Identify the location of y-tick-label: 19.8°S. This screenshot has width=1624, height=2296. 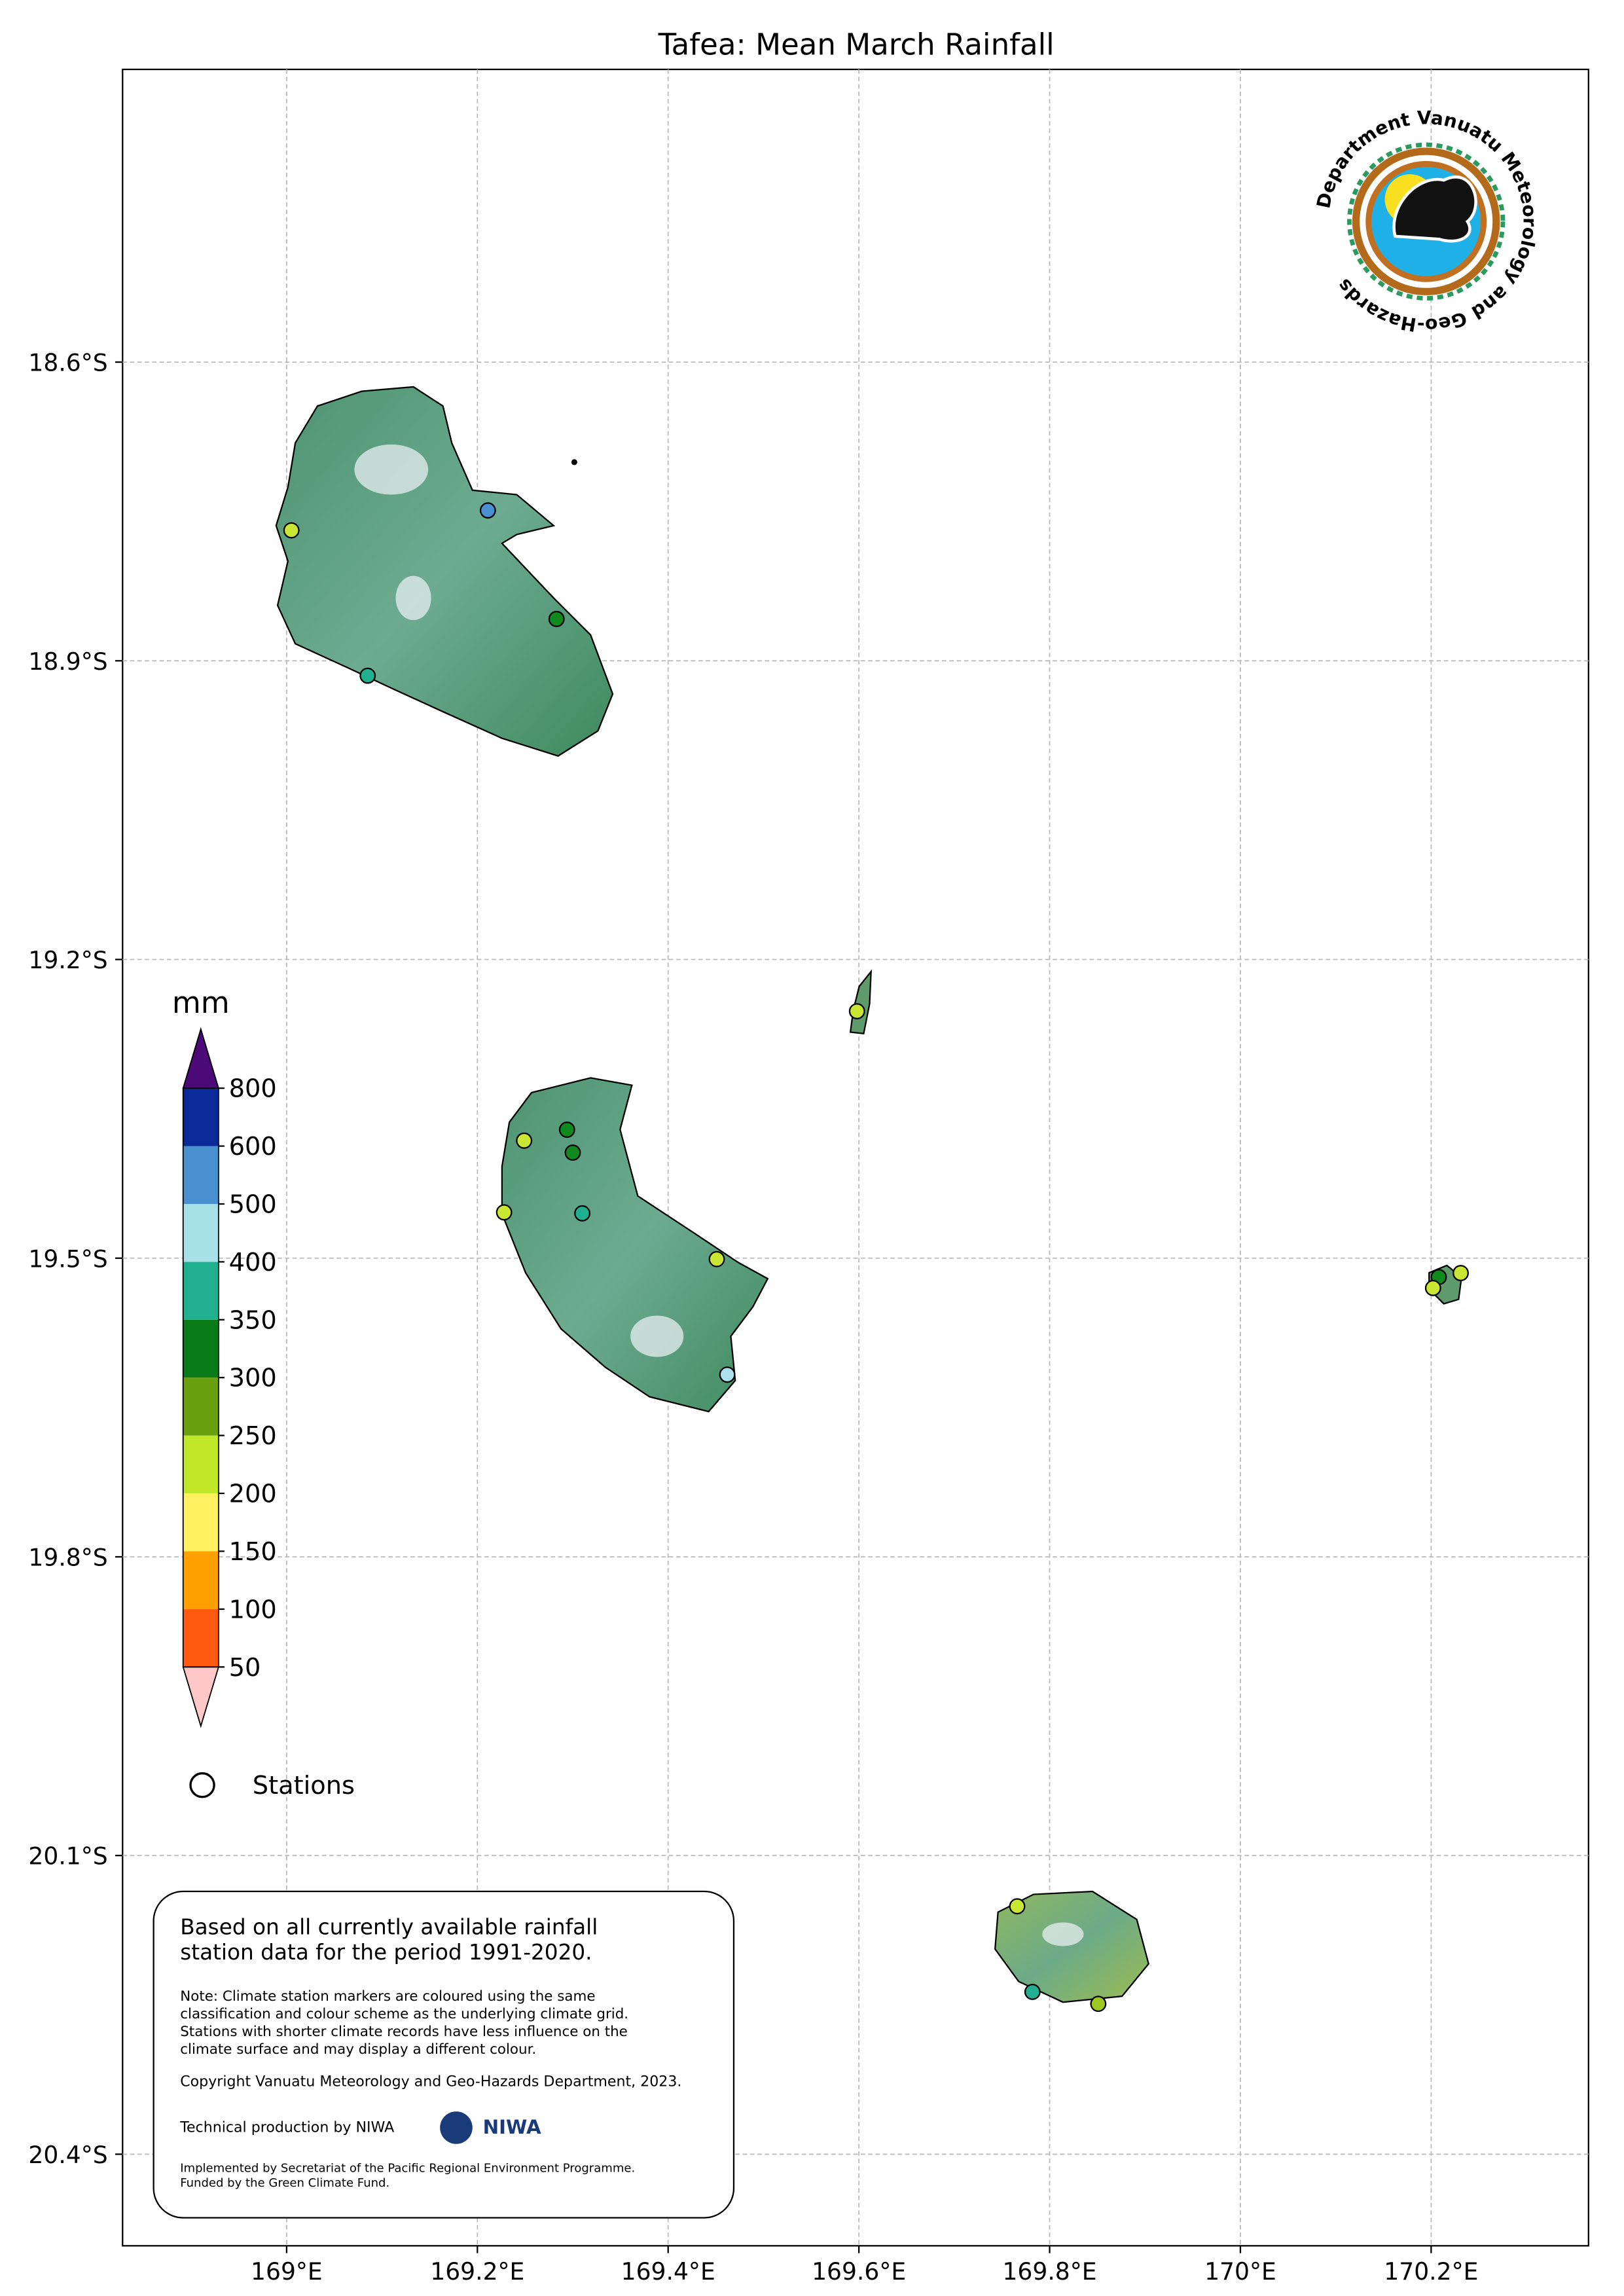
(67, 1558).